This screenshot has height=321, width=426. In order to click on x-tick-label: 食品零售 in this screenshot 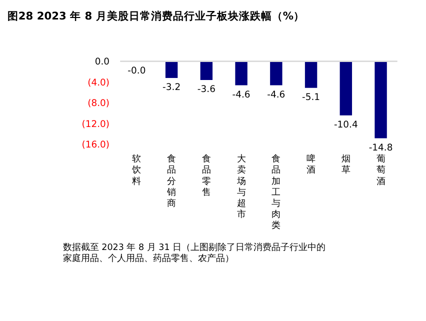, I will do `click(206, 176)`.